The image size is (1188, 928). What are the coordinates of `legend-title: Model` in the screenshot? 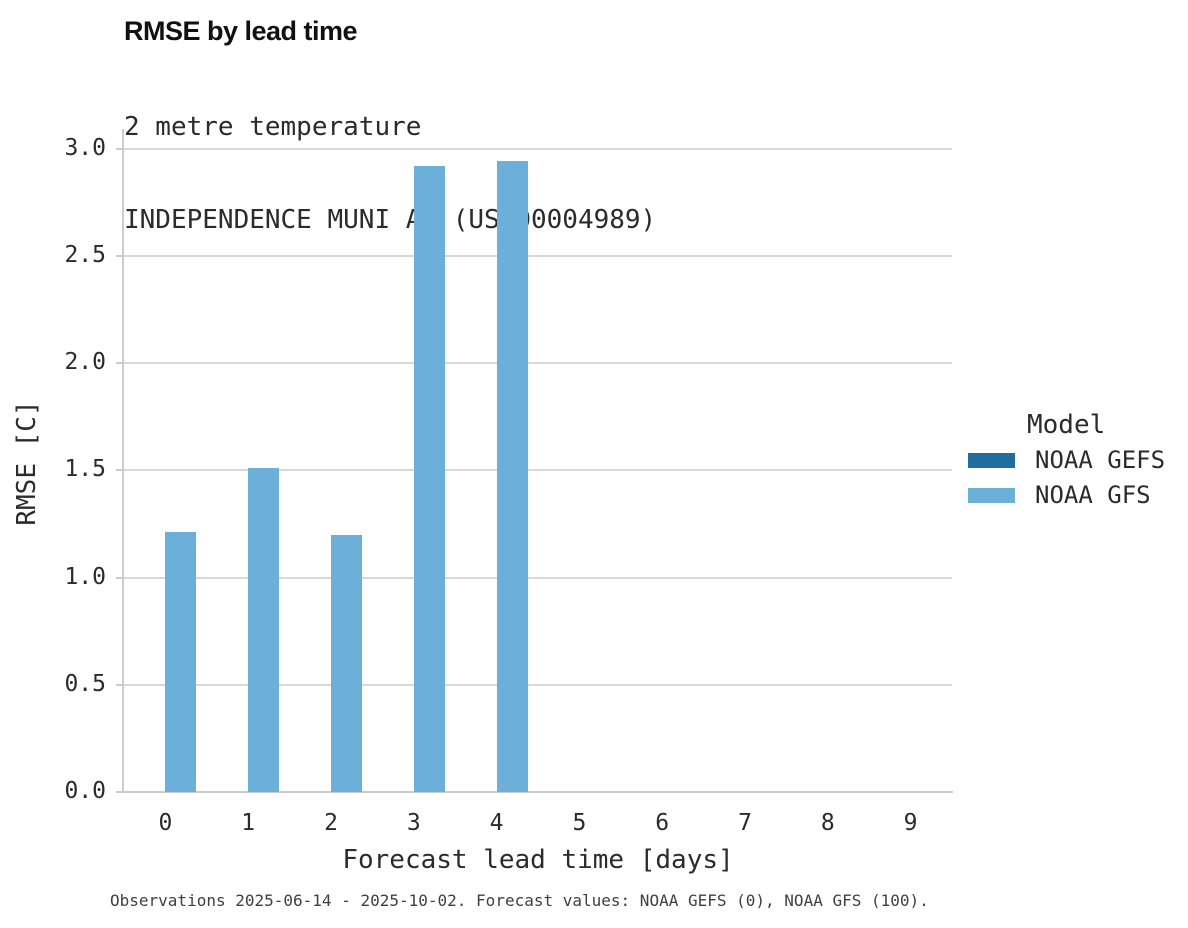 It's located at (1066, 425).